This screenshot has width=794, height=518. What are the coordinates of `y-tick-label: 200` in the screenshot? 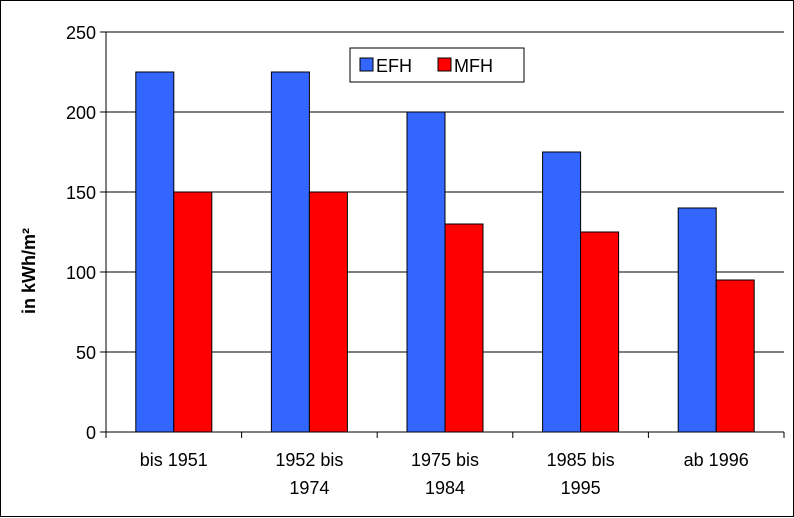 It's located at (81, 113).